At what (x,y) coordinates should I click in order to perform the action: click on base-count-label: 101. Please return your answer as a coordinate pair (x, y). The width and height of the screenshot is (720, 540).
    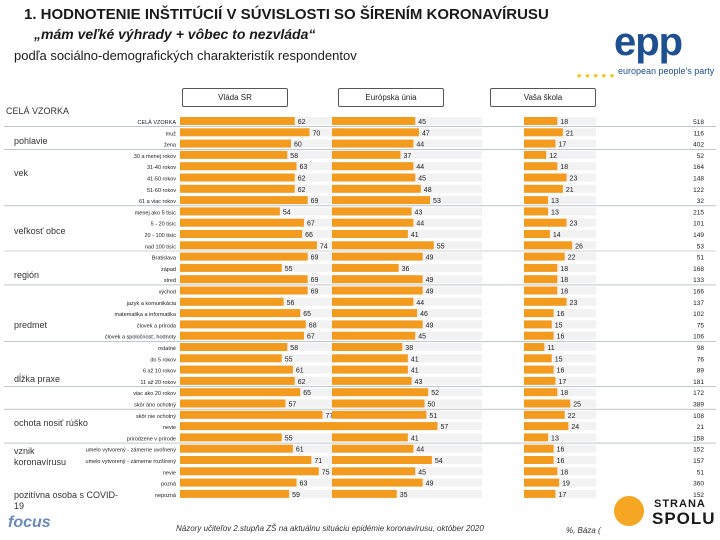
    Looking at the image, I should click on (698, 224).